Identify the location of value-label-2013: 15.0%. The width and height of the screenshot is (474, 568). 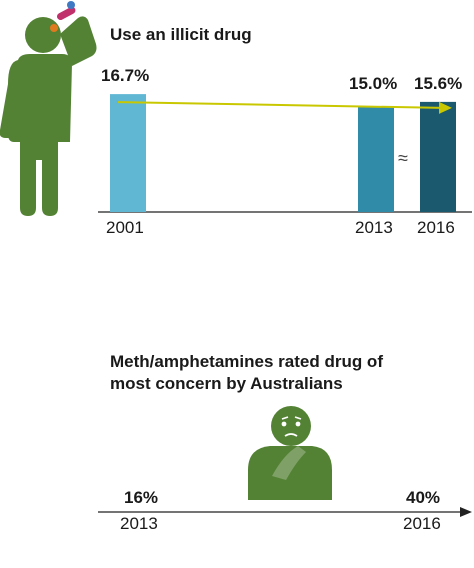
(373, 83).